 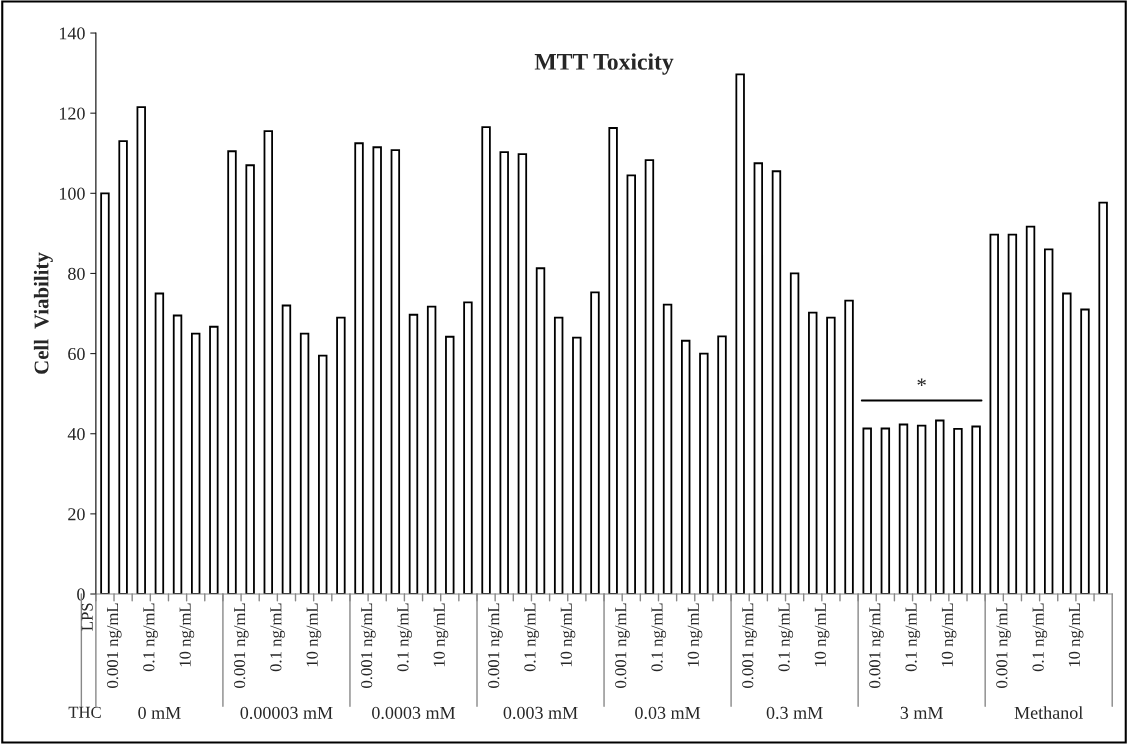 I want to click on y-tick-label: 60, so click(x=76, y=354).